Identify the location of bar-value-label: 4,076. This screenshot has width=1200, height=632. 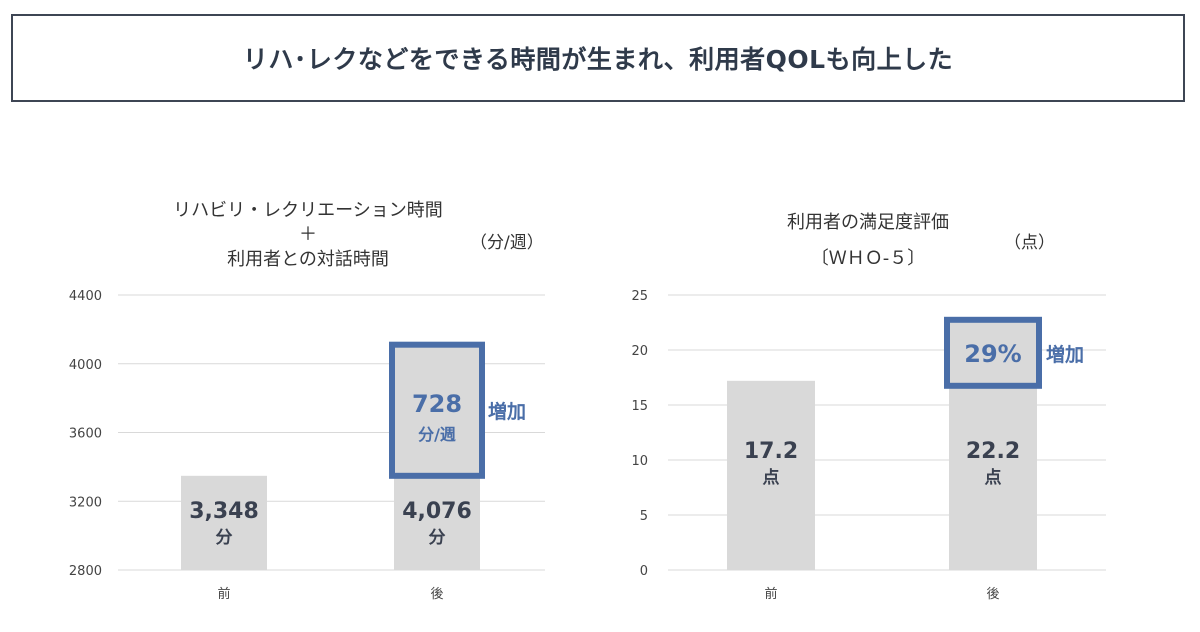
(437, 511).